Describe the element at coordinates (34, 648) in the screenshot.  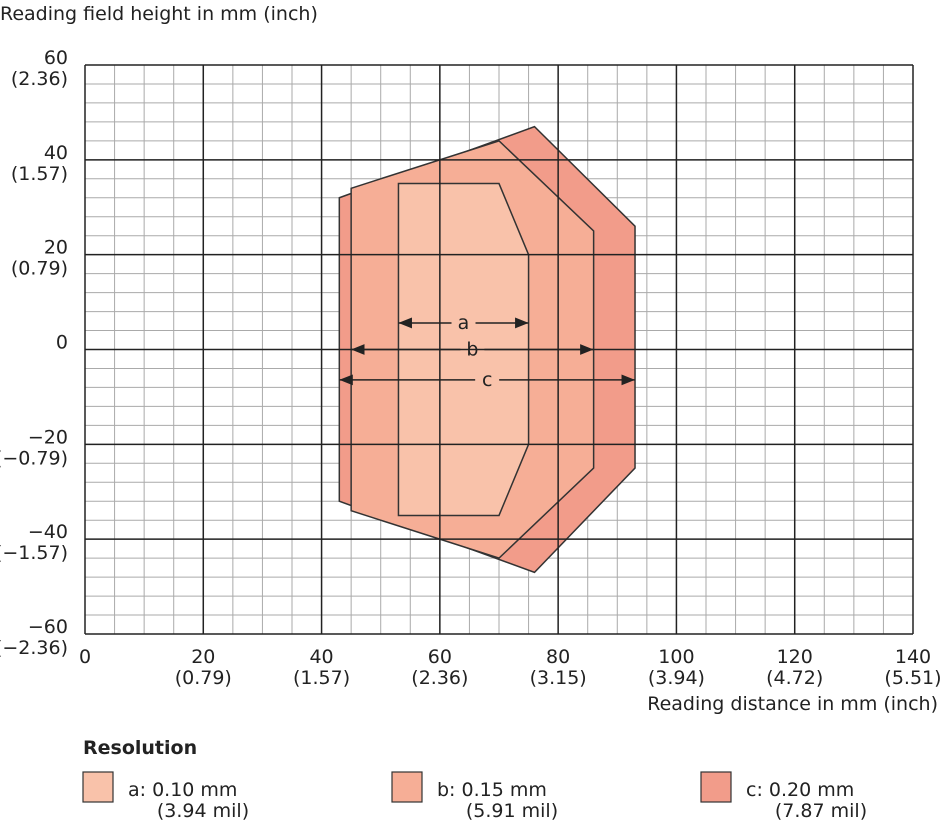
I see `y-tick-inch-label: (−2.36)` at that location.